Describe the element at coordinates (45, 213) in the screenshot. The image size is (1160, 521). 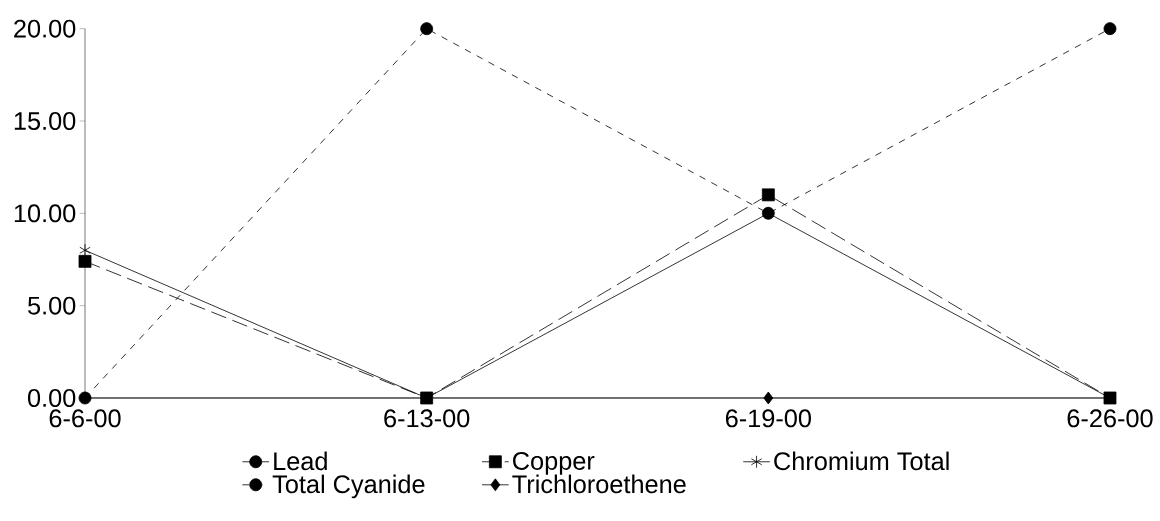
I see `y-tick-label: 10.00` at that location.